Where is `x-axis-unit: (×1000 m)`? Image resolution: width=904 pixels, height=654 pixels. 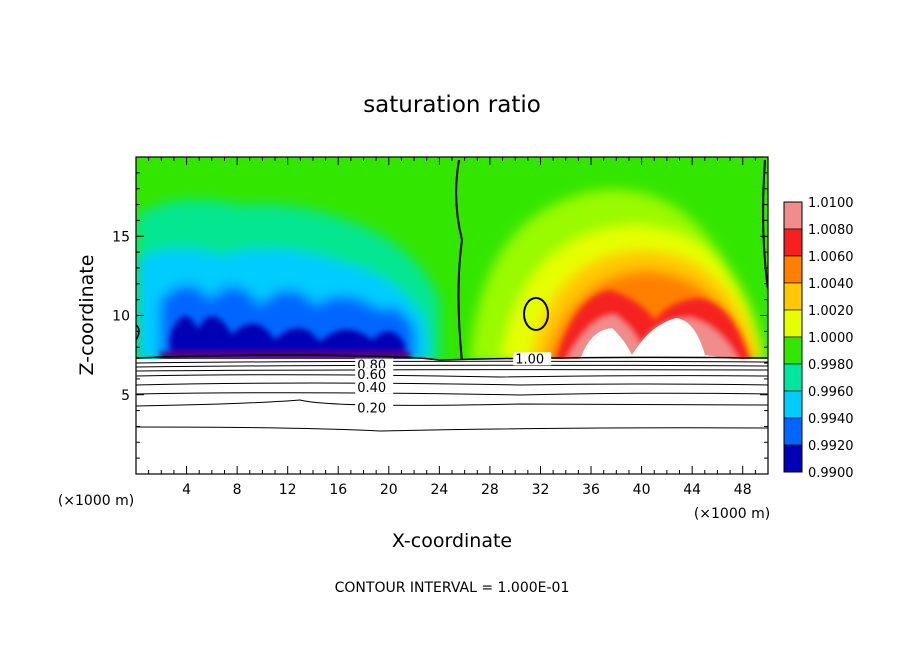 x-axis-unit: (×1000 m) is located at coordinates (732, 514).